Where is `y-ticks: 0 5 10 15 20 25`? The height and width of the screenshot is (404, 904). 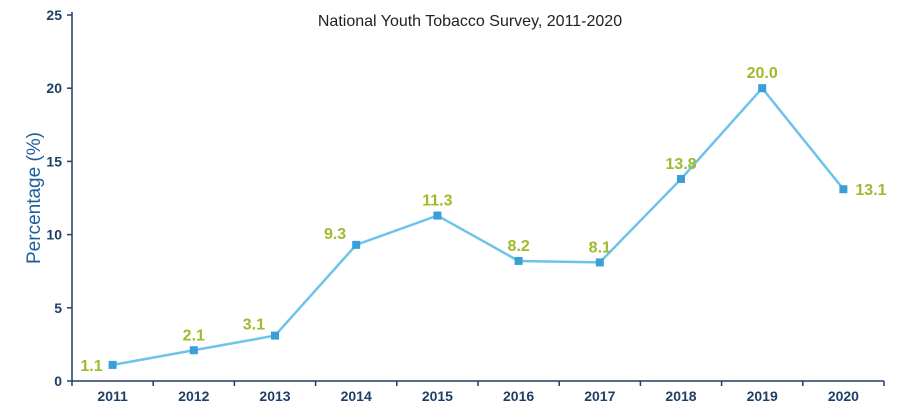 y-ticks: 0 5 10 15 20 25 is located at coordinates (59, 198).